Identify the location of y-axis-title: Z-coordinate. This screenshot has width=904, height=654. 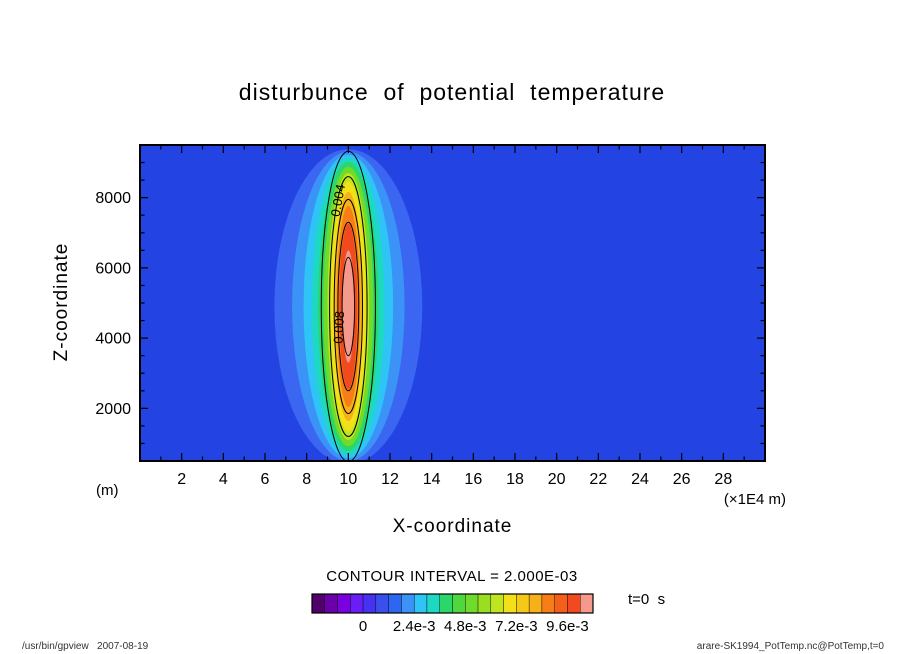
(61, 302).